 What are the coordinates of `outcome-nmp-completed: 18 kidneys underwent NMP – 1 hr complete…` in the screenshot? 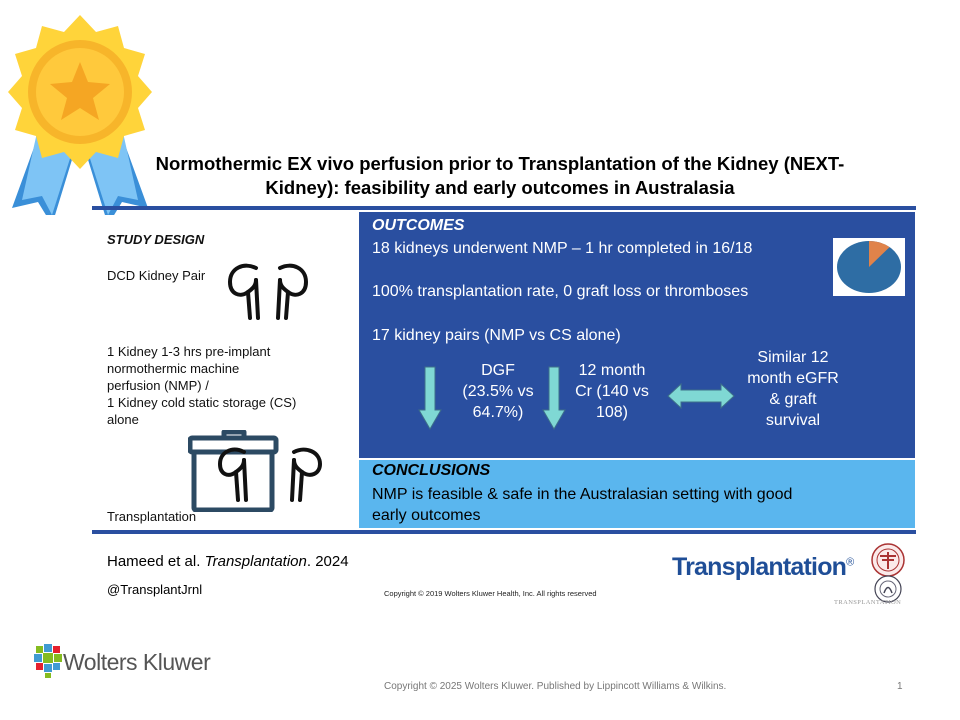 It's located at (562, 248).